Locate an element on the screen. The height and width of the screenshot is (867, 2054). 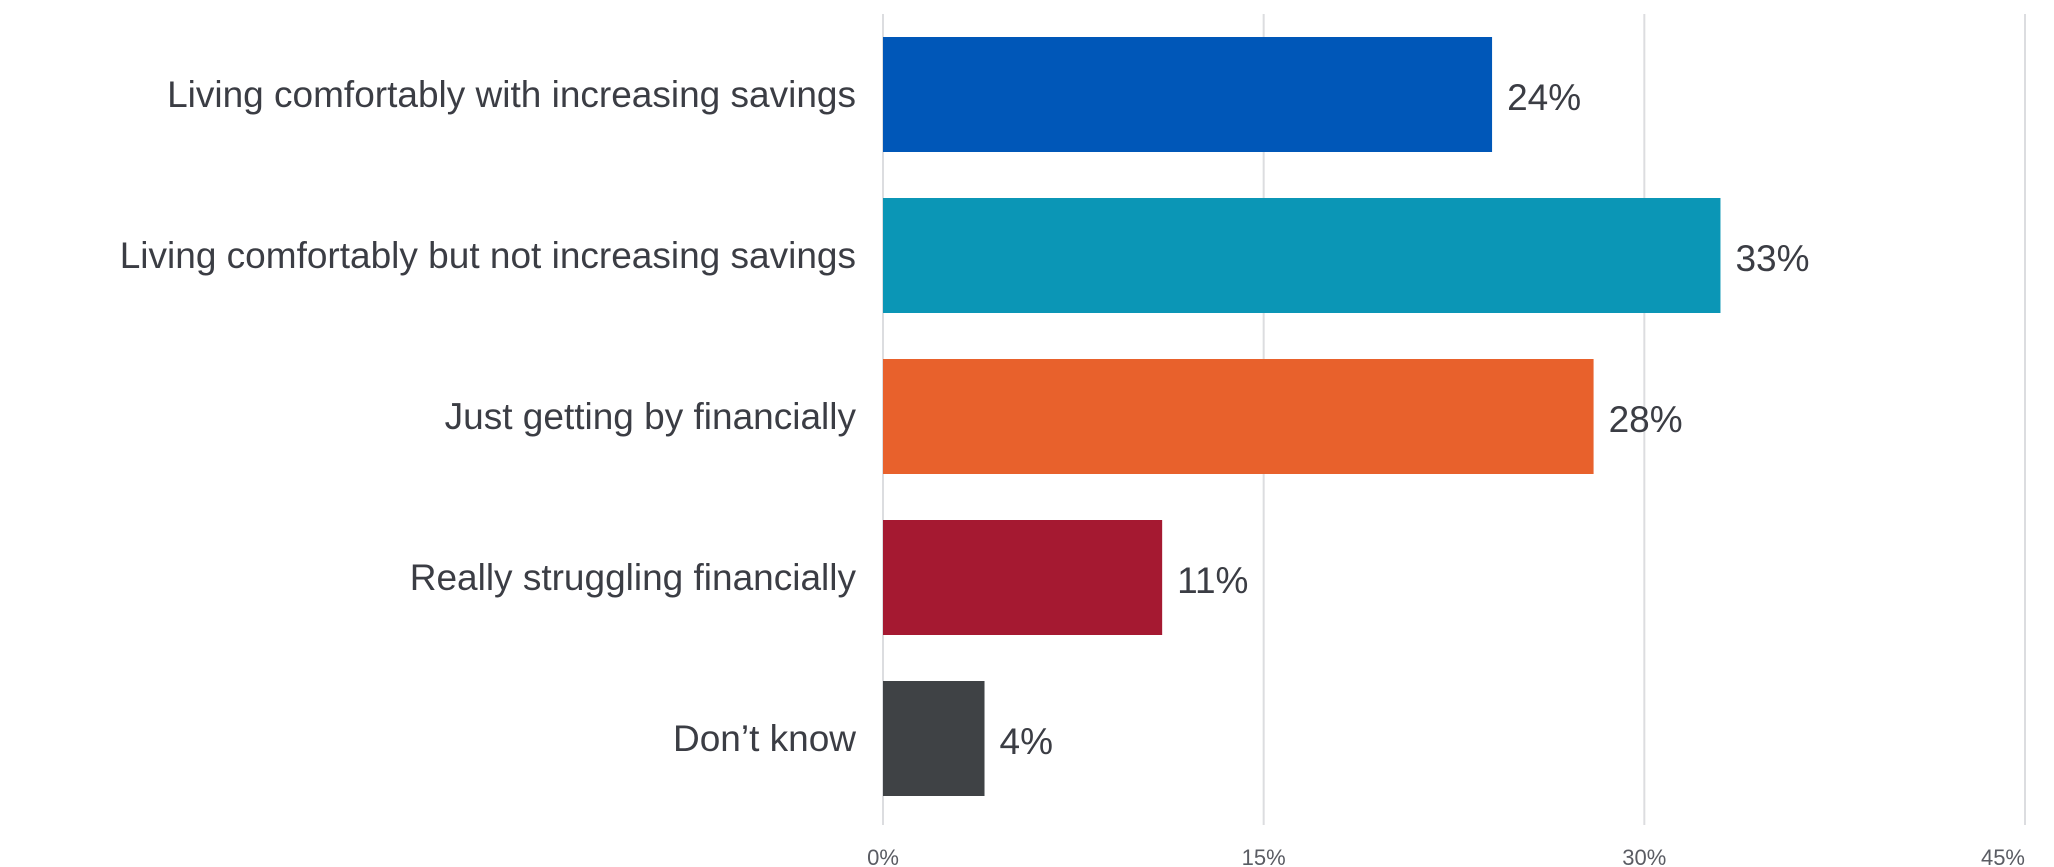
value-label-4: 4% is located at coordinates (1026, 741).